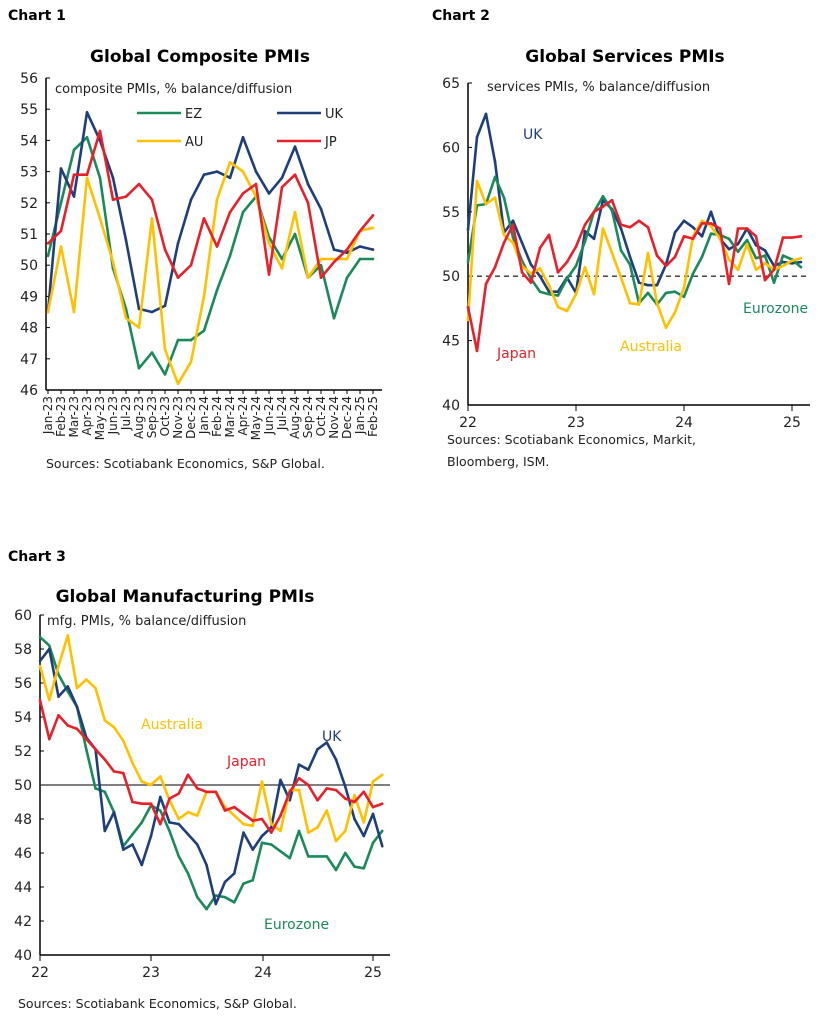  What do you see at coordinates (451, 406) in the screenshot?
I see `y-tick-label: 40` at bounding box center [451, 406].